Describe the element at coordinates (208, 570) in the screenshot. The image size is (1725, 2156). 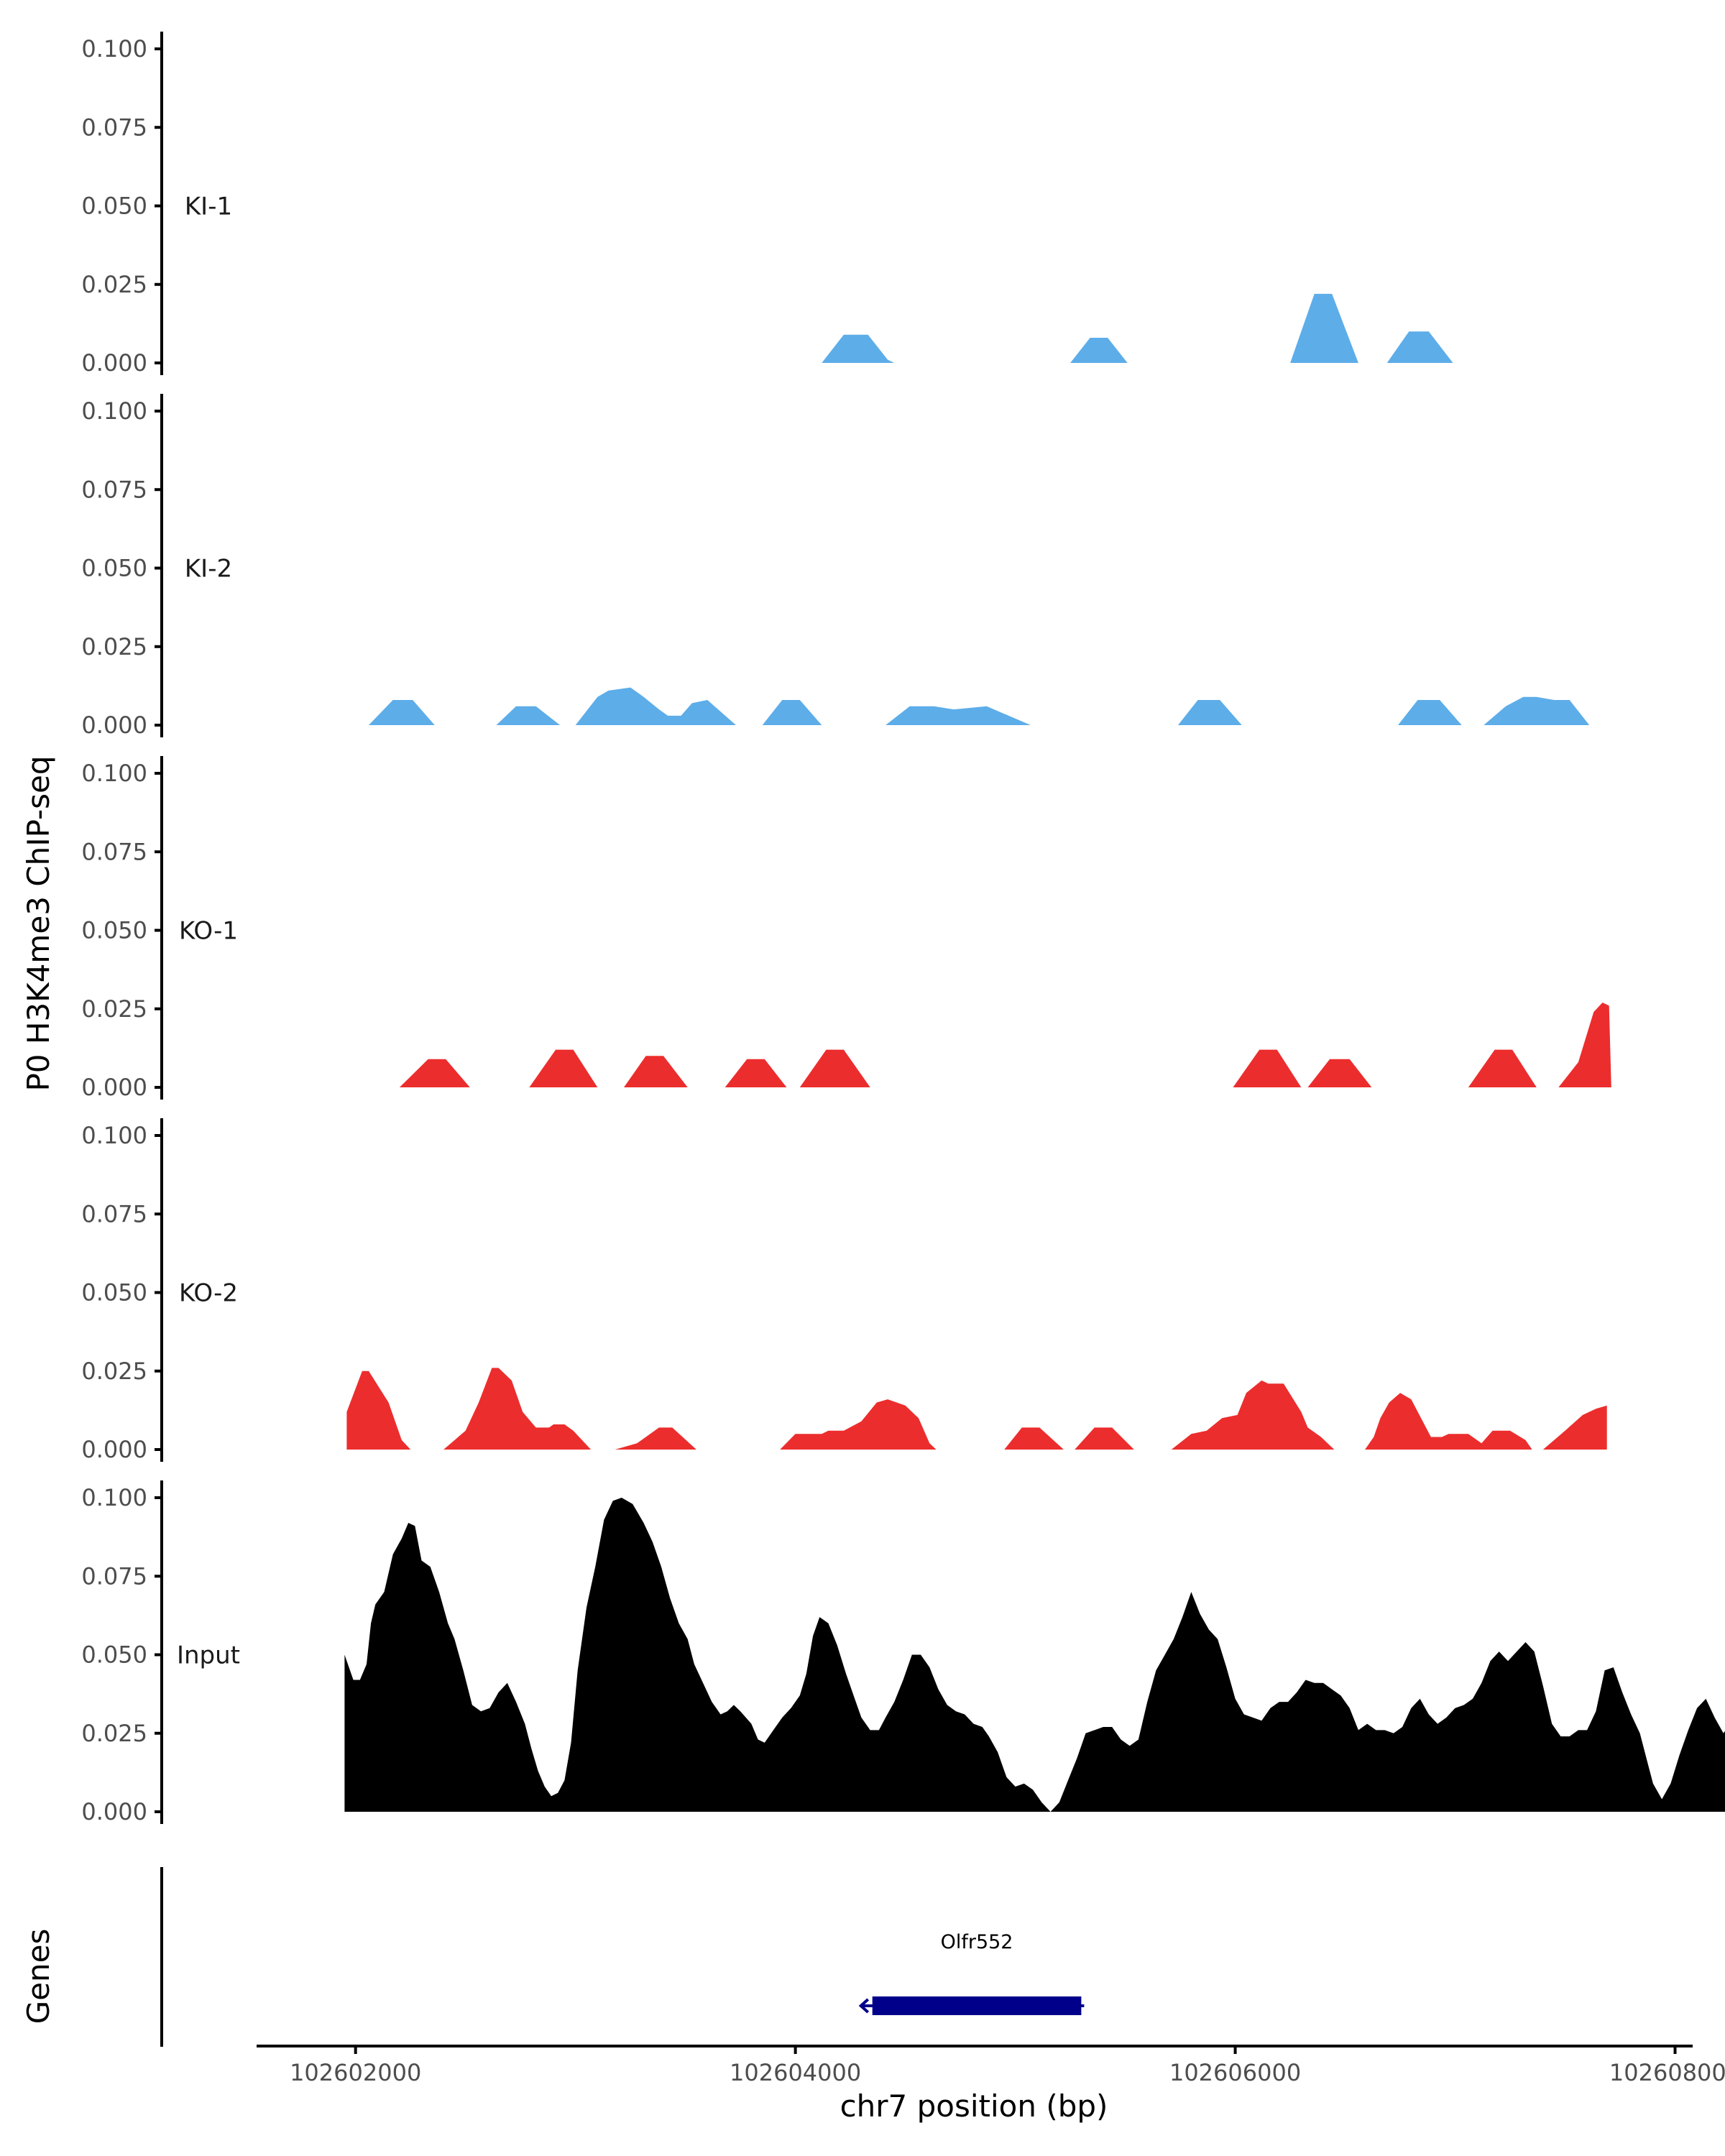
I see `track-label: KI-2` at that location.